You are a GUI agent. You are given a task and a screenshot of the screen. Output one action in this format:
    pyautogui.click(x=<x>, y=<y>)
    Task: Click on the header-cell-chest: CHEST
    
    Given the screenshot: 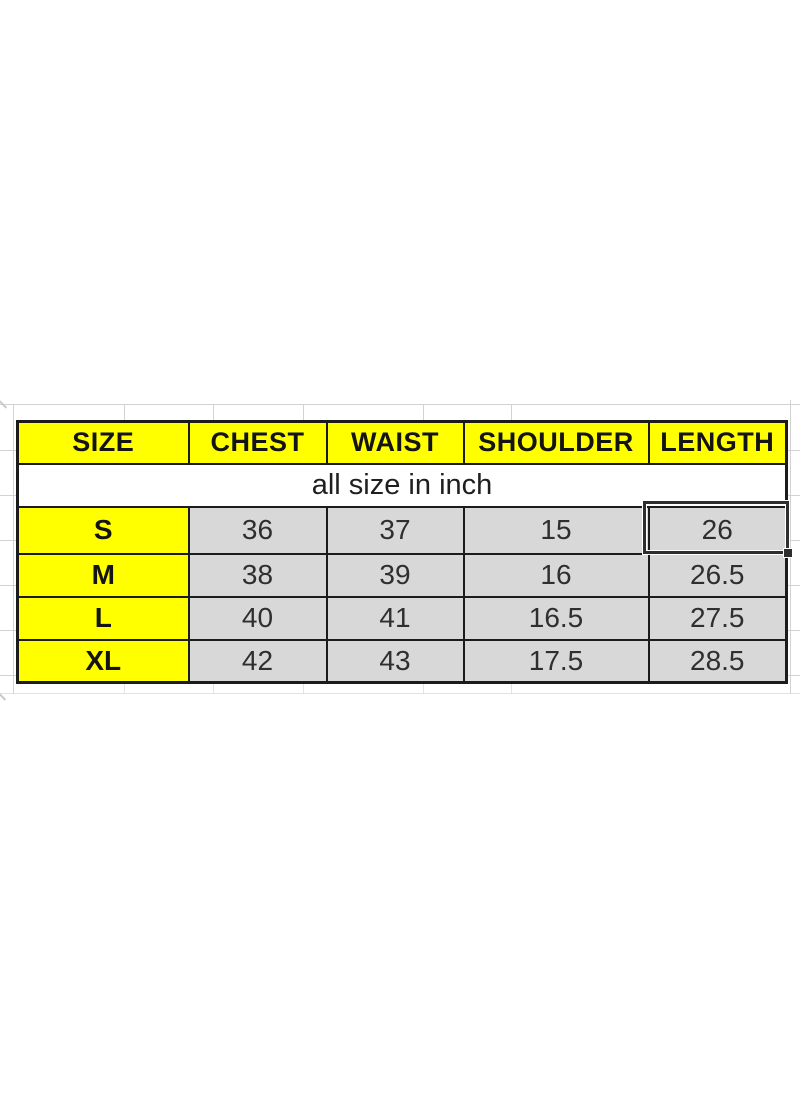 What is the action you would take?
    pyautogui.click(x=257, y=442)
    